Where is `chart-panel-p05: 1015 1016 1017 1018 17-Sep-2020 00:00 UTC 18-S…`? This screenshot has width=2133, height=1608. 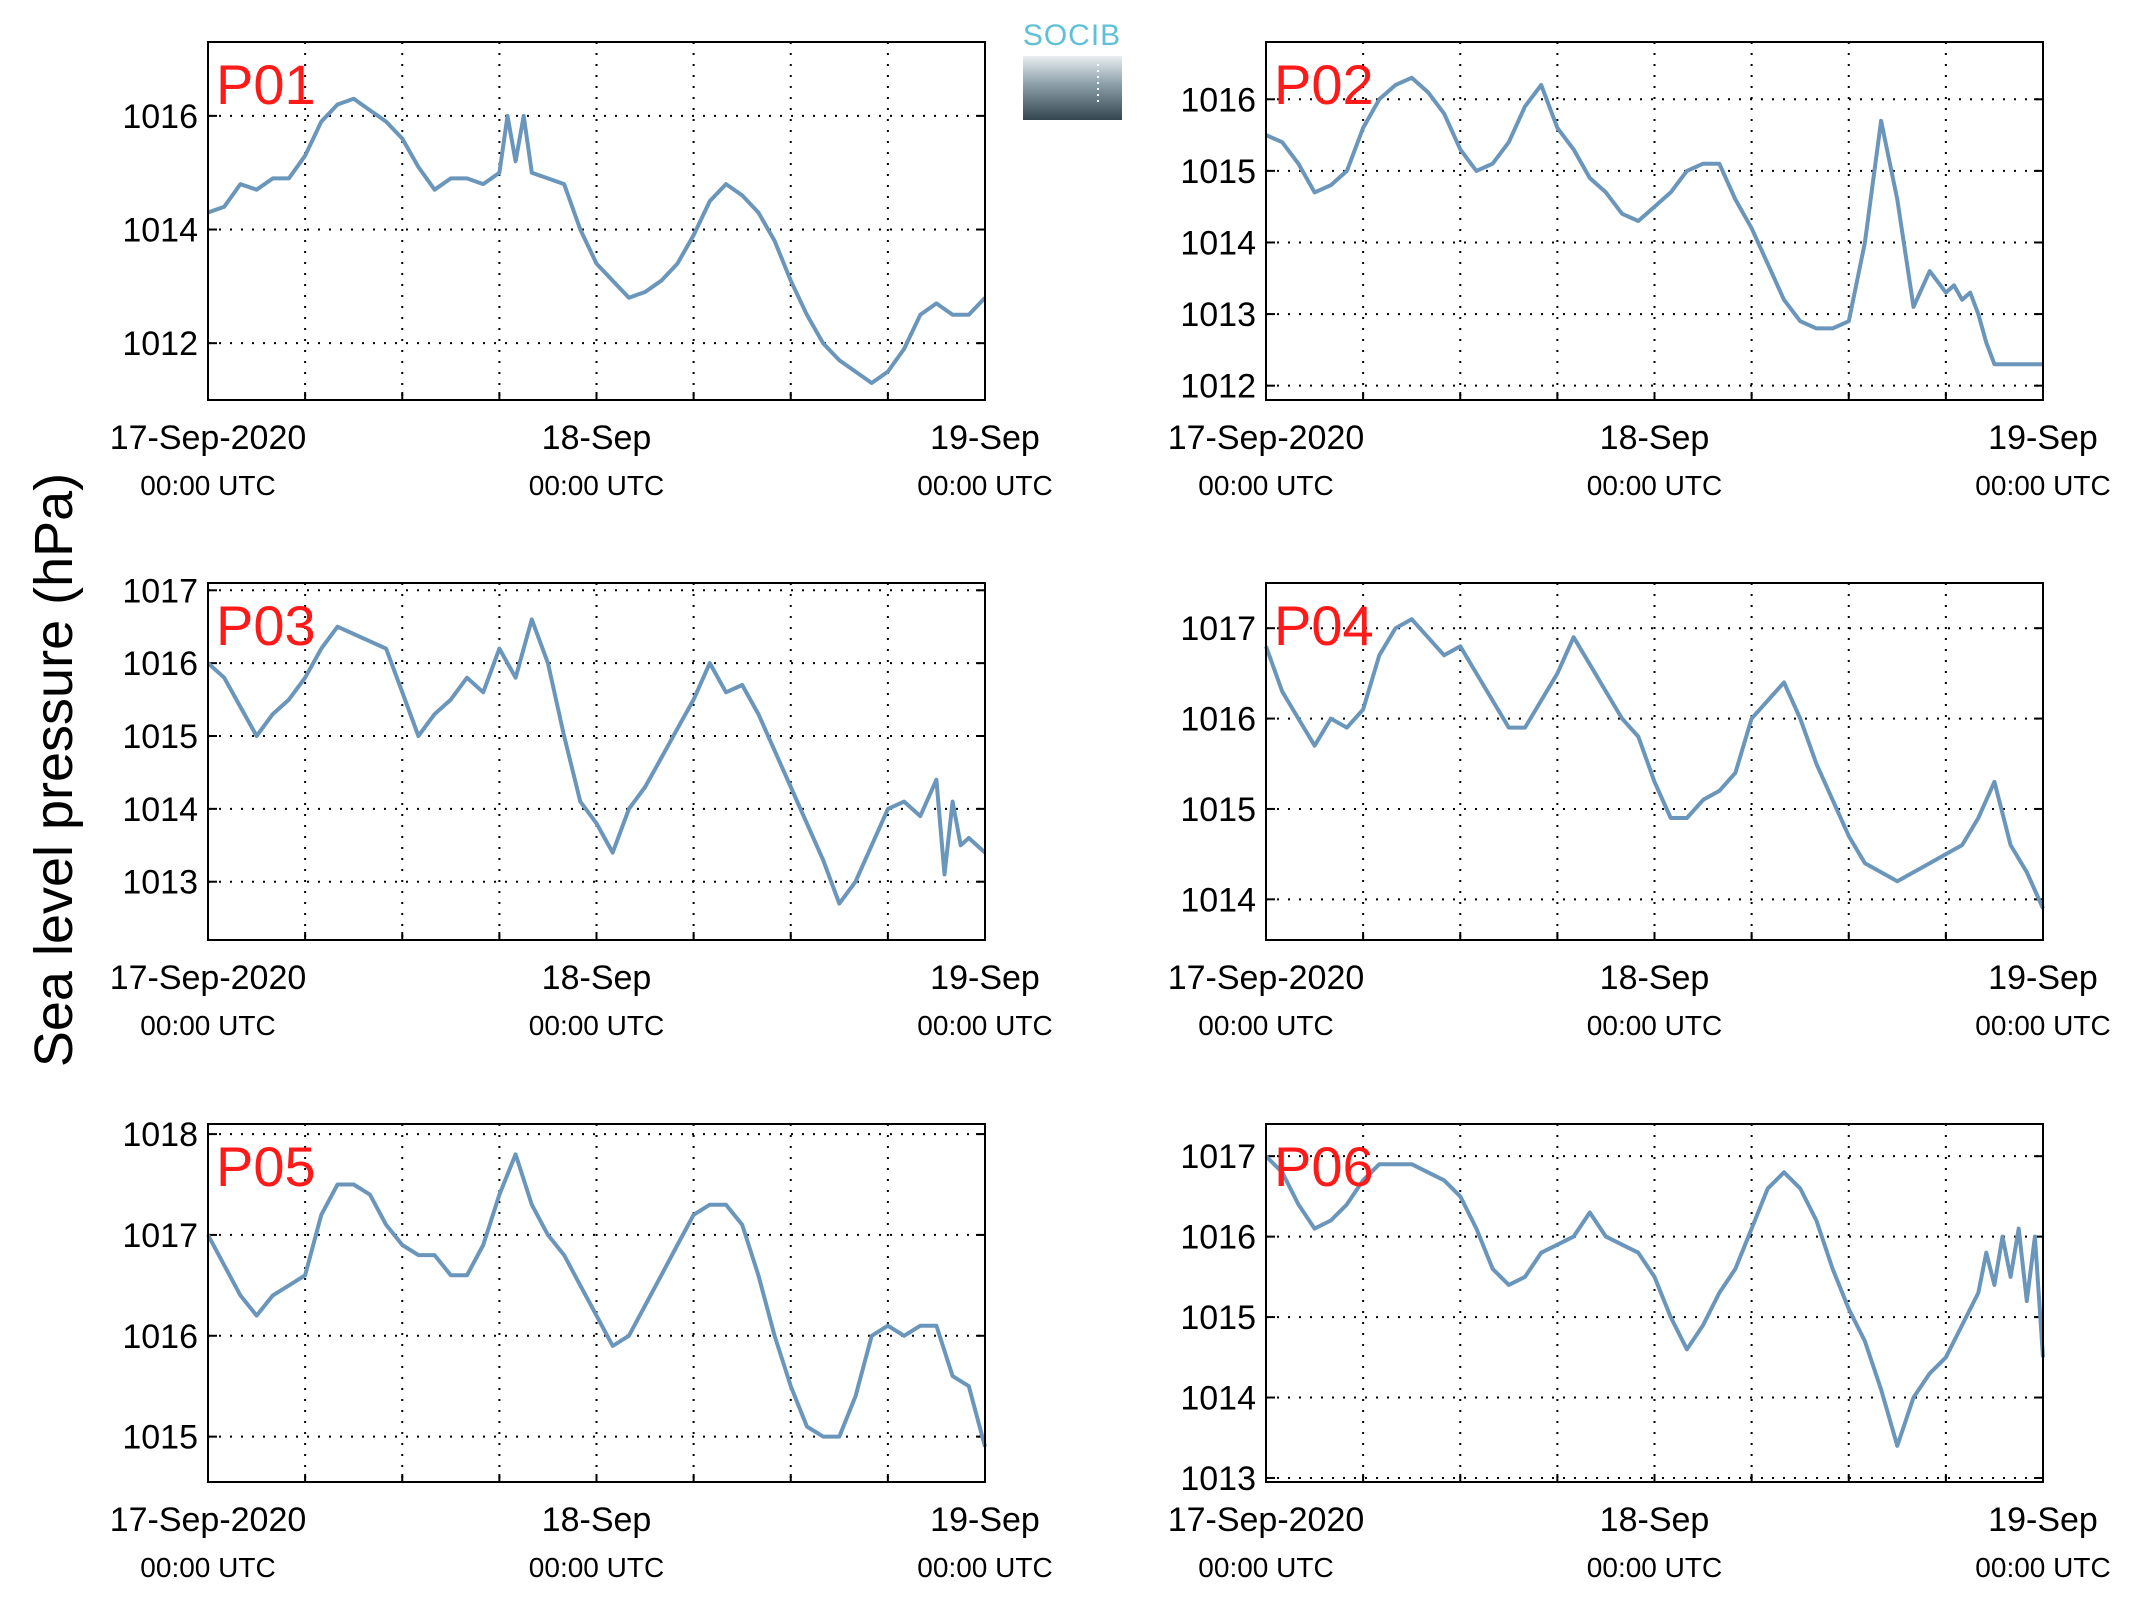
chart-panel-p05: 1015 1016 1017 1018 17-Sep-2020 00:00 UTC 18-S… is located at coordinates (581, 1349).